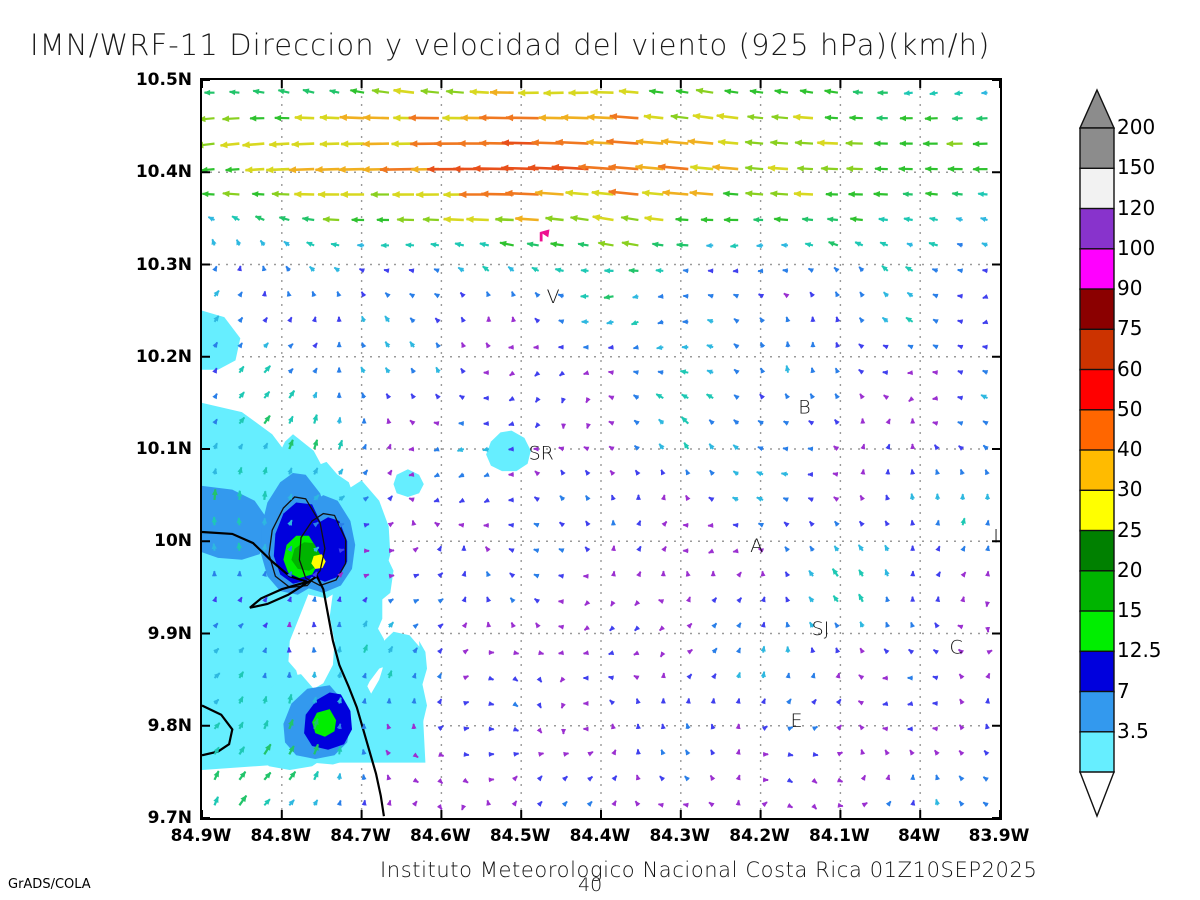 This screenshot has width=1200, height=900. What do you see at coordinates (1097, 794) in the screenshot?
I see `colorbar-under-arrow` at bounding box center [1097, 794].